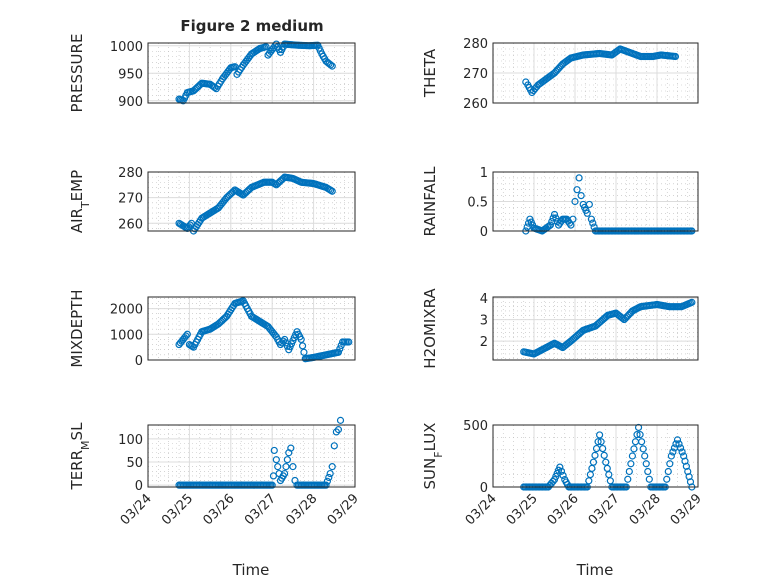  I want to click on axes-background, so click(595, 456).